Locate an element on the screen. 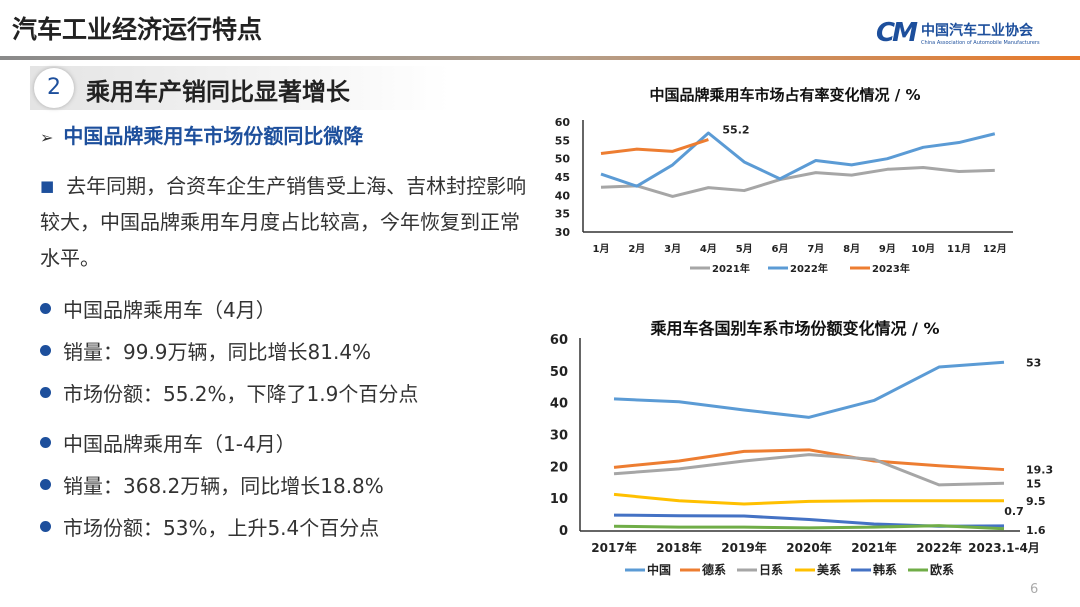  section-banner is located at coordinates (240, 88).